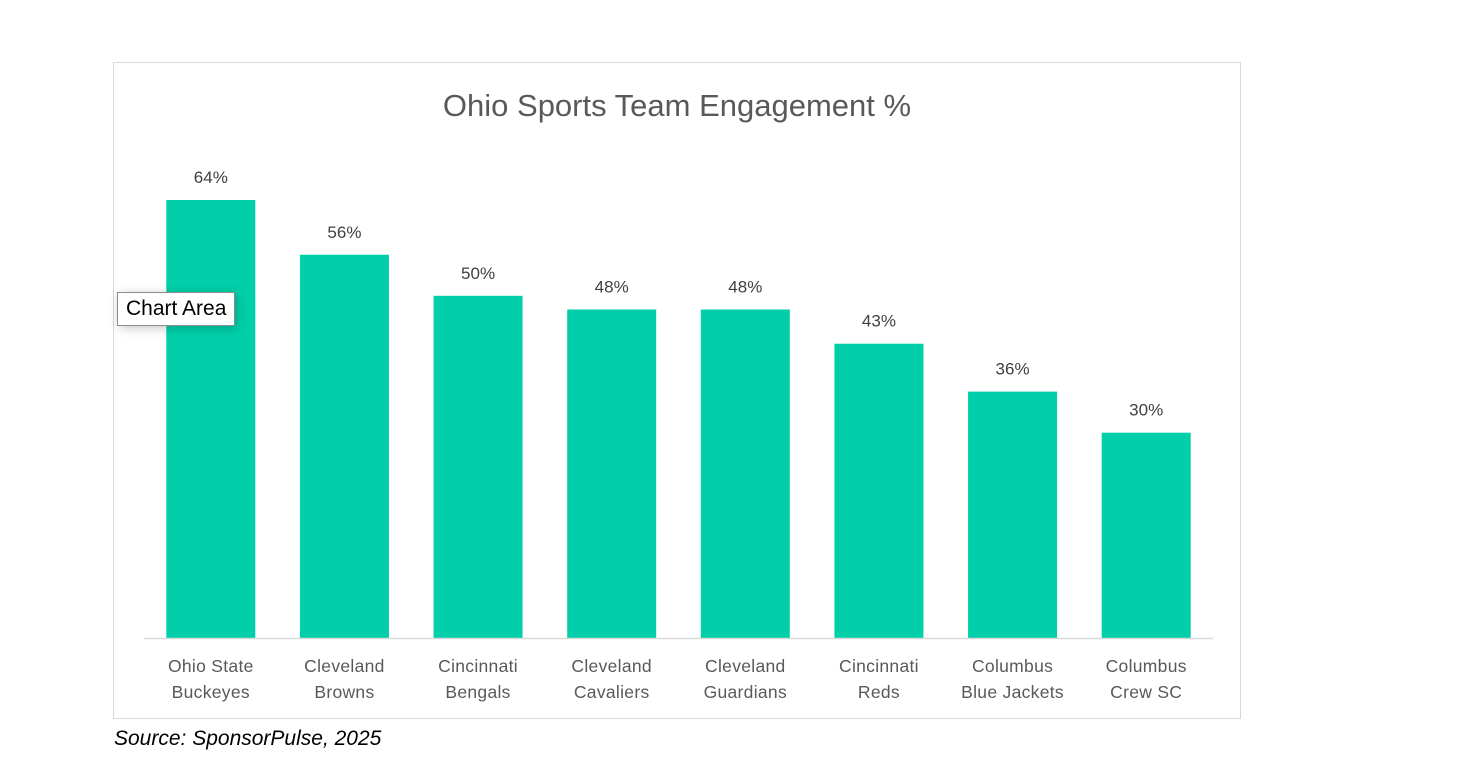 Image resolution: width=1458 pixels, height=784 pixels. Describe the element at coordinates (879, 692) in the screenshot. I see `category-label-5-line-1: Reds` at that location.